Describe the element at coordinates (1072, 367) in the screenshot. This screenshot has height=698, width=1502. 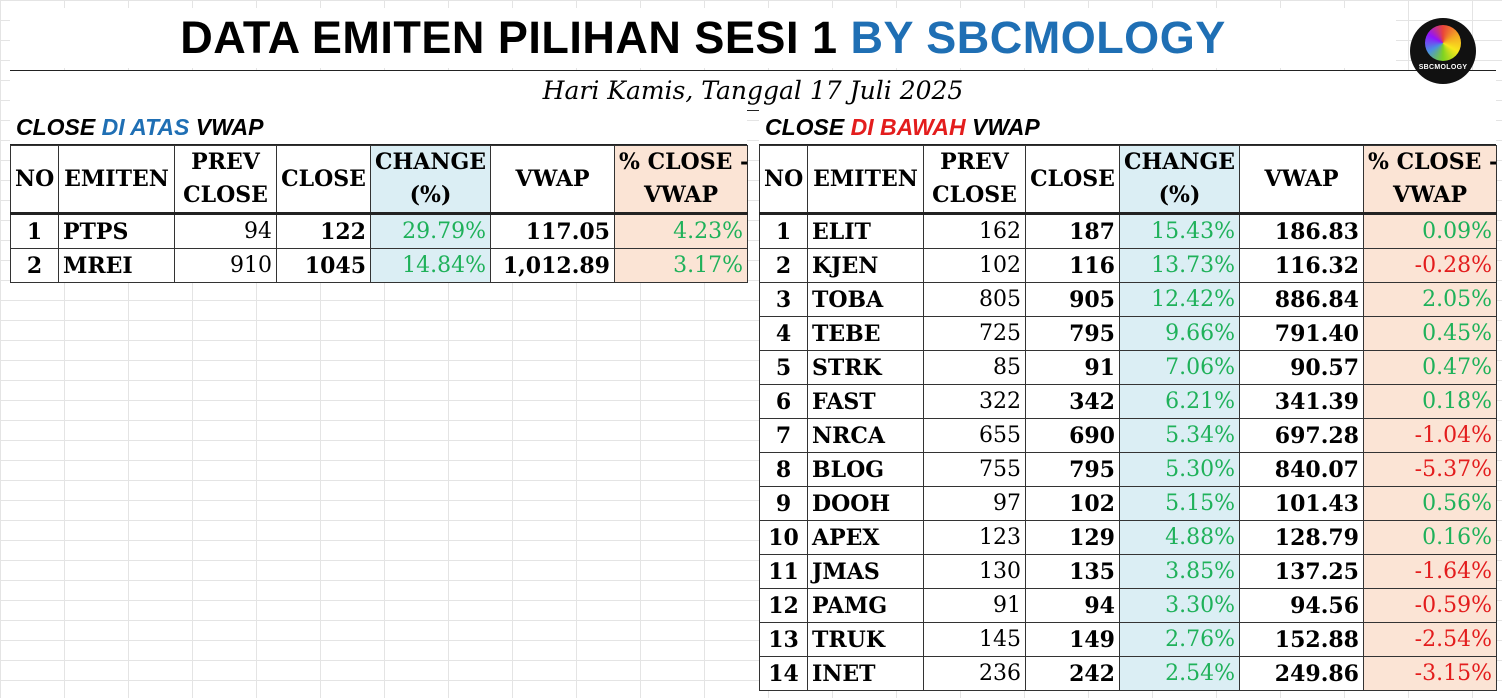
I see `row-close: 91` at that location.